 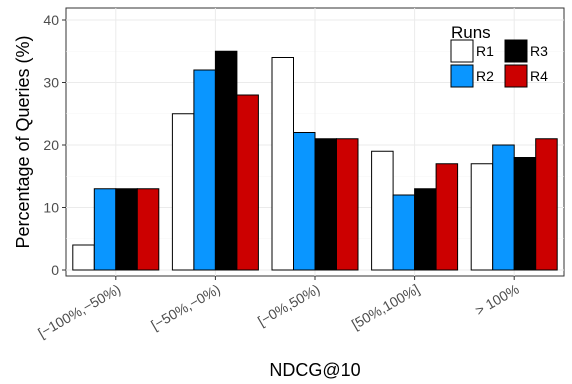 What do you see at coordinates (485, 76) in the screenshot?
I see `legend-label-r2: R2` at bounding box center [485, 76].